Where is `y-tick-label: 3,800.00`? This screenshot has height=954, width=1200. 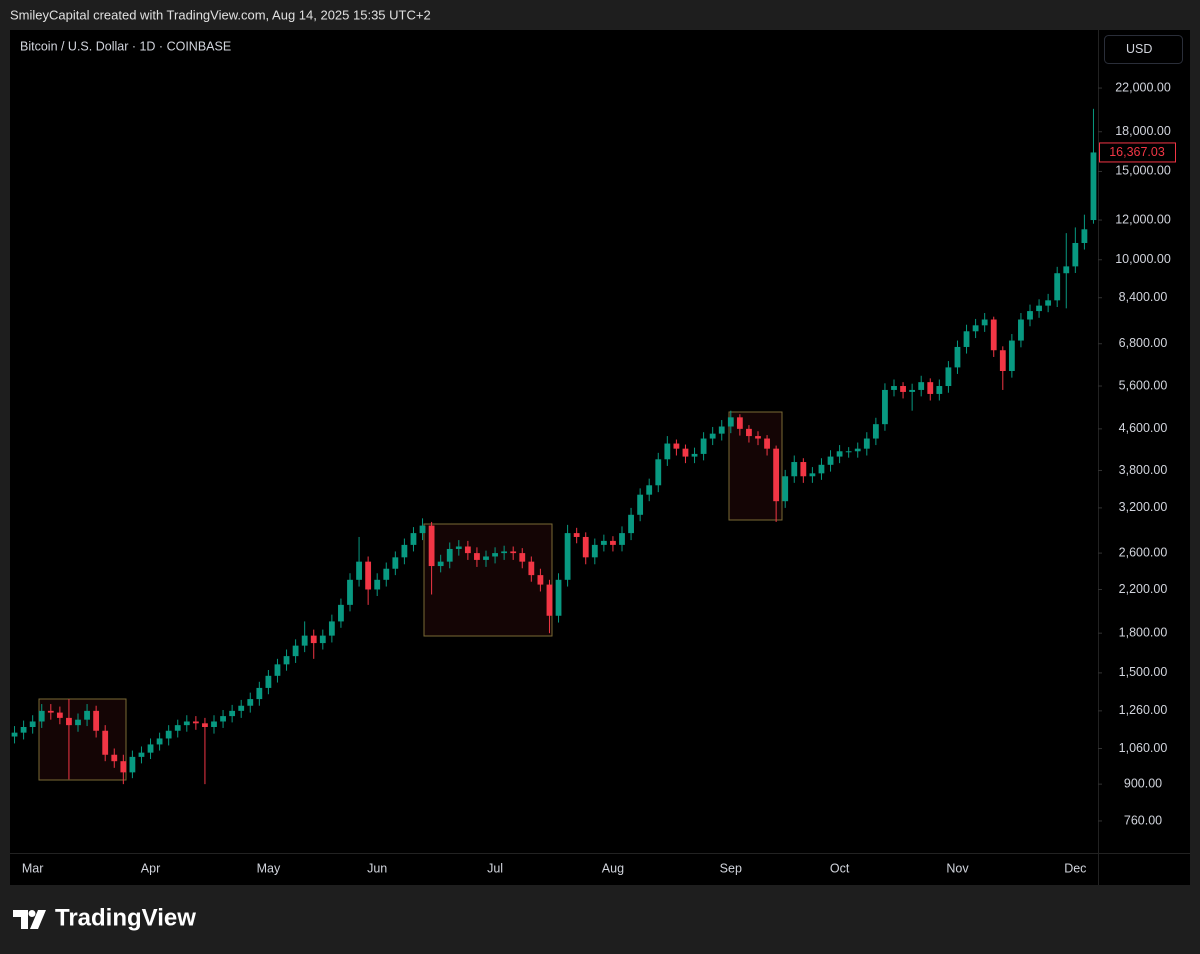
y-tick-label: 3,800.00 is located at coordinates (1143, 470).